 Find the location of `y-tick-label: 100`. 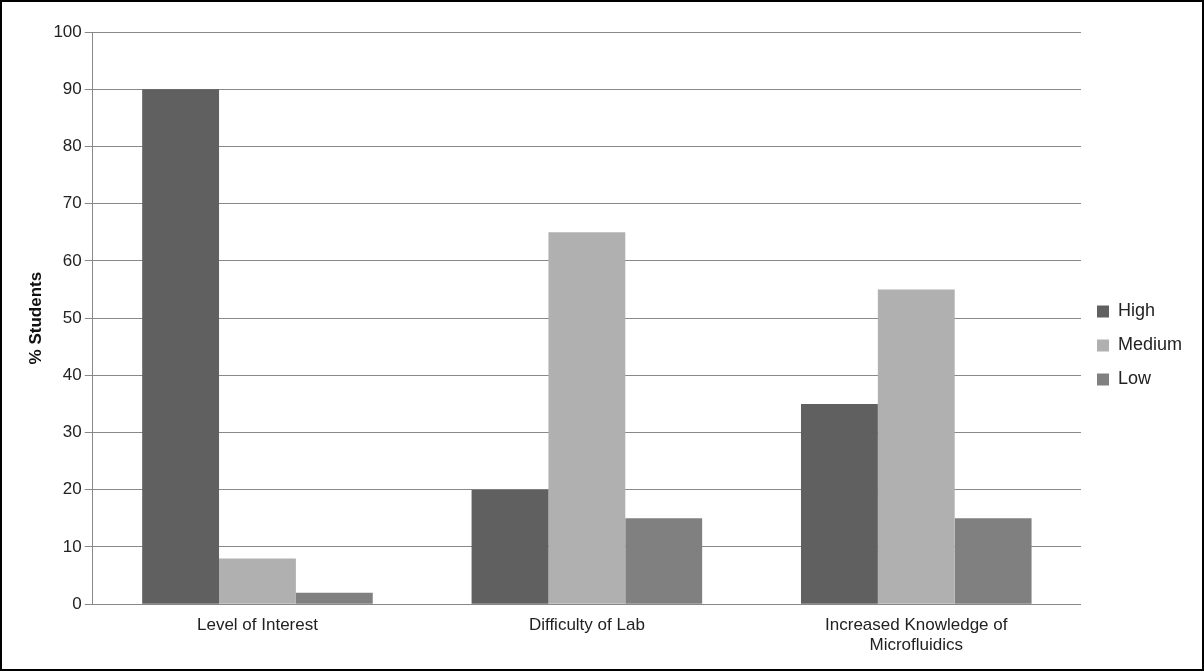

y-tick-label: 100 is located at coordinates (67, 31).